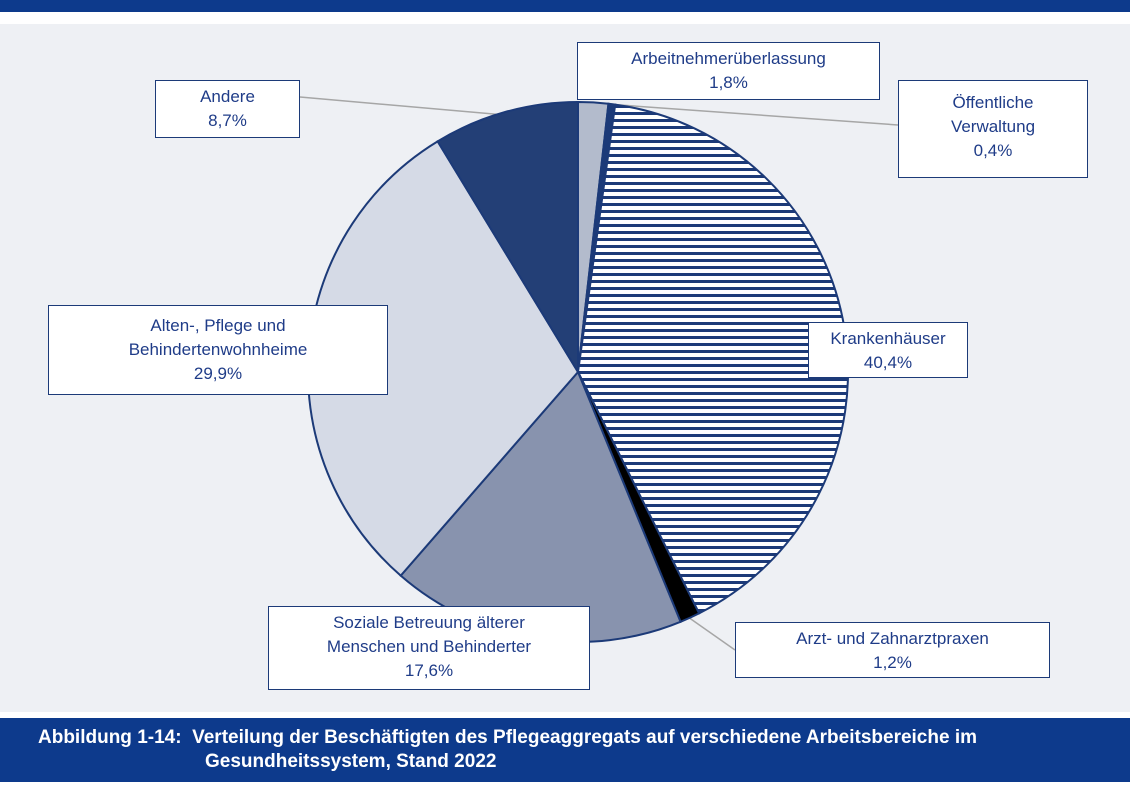 The width and height of the screenshot is (1130, 795). I want to click on value-label: 29,9%, so click(218, 373).